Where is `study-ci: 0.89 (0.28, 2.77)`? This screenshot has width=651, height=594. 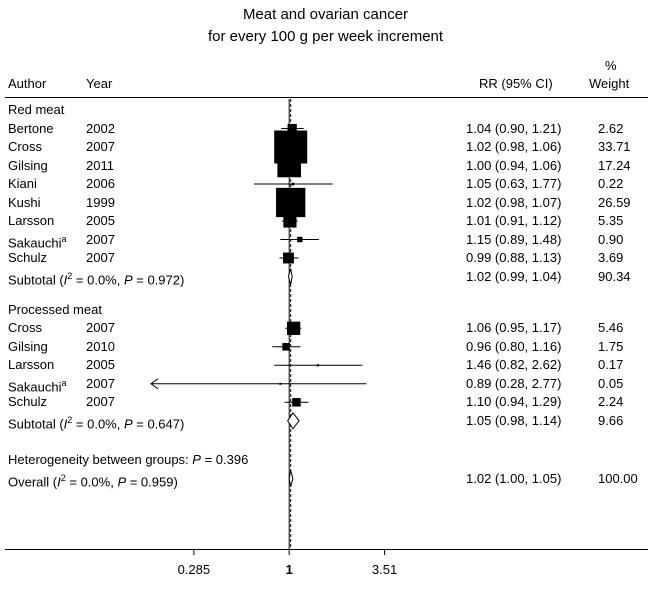 study-ci: 0.89 (0.28, 2.77) is located at coordinates (514, 383).